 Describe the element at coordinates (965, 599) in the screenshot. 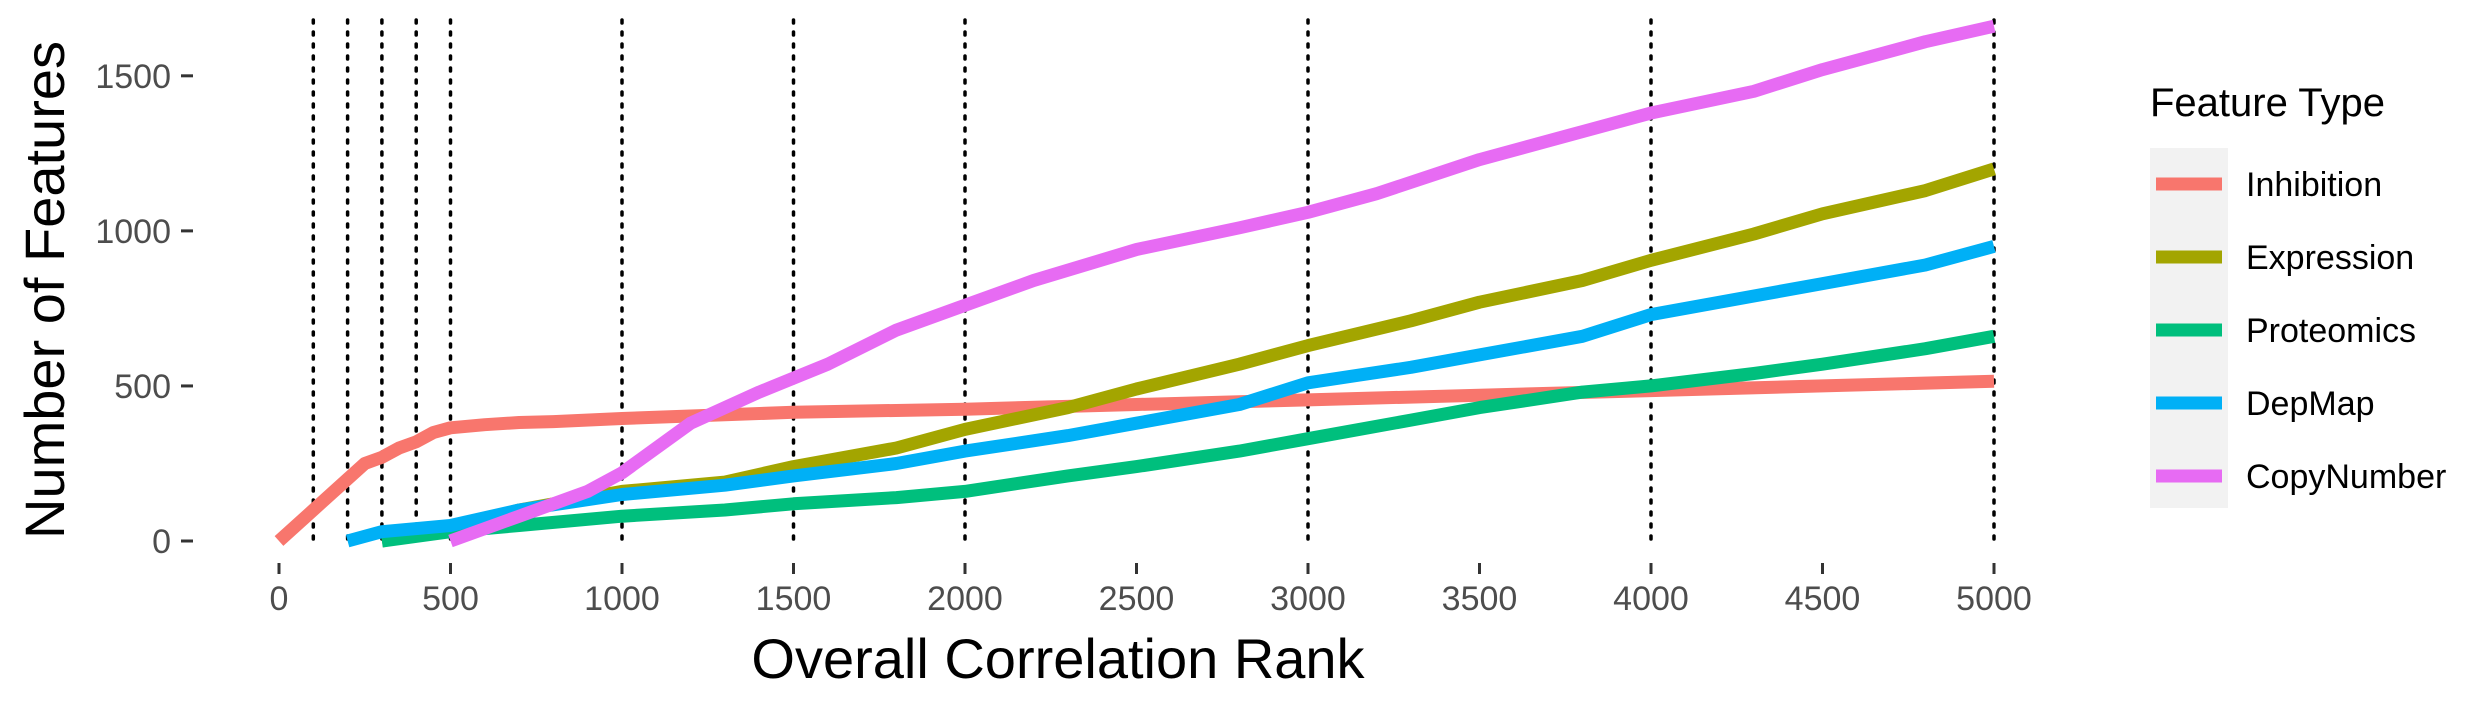

I see `x-tick-label: 2000` at that location.